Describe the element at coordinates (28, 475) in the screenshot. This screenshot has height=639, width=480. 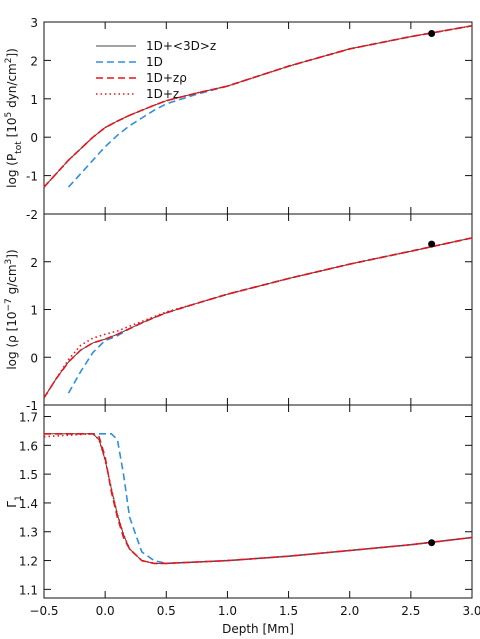
I see `y-tick-label: 1.5` at that location.